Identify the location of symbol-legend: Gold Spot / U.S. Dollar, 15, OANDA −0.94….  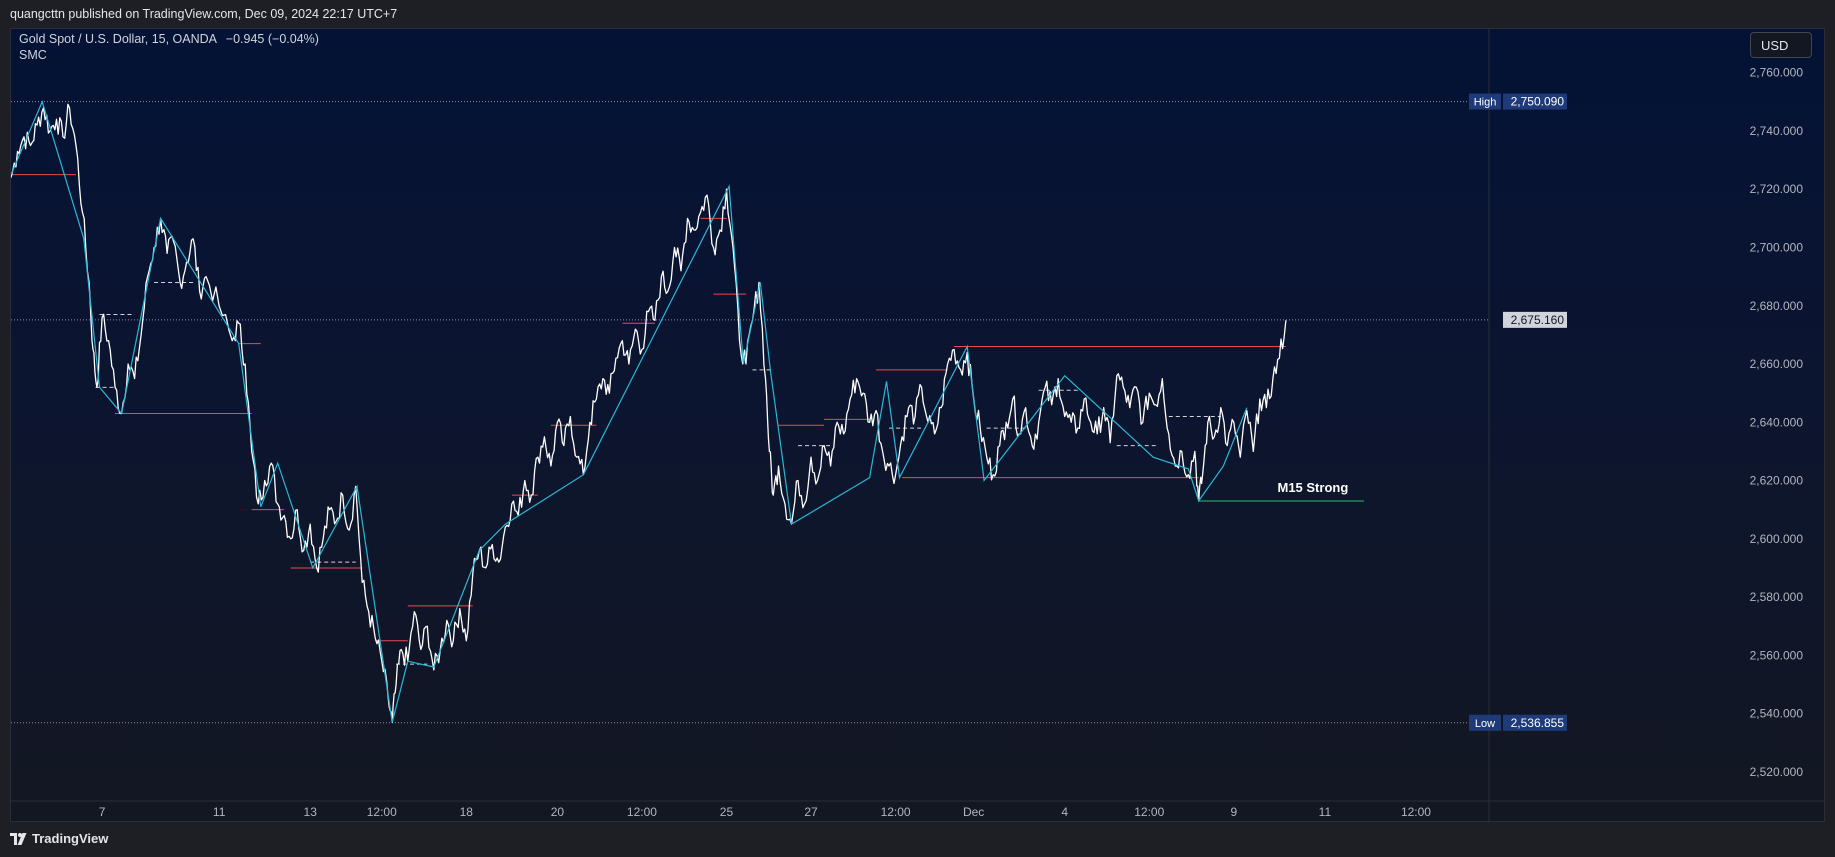
(169, 39).